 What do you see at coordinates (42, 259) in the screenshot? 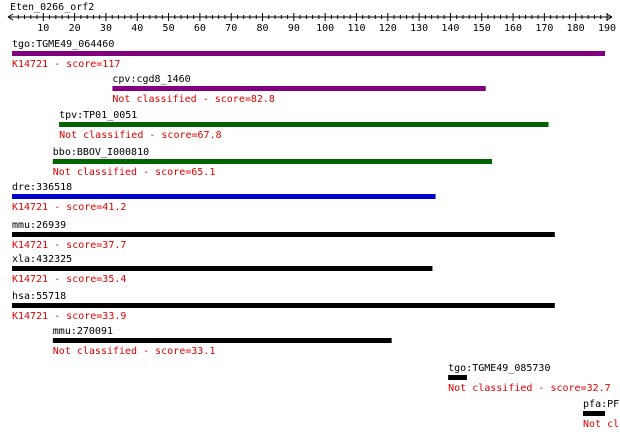
I see `hit-id-label: xla:432325` at bounding box center [42, 259].